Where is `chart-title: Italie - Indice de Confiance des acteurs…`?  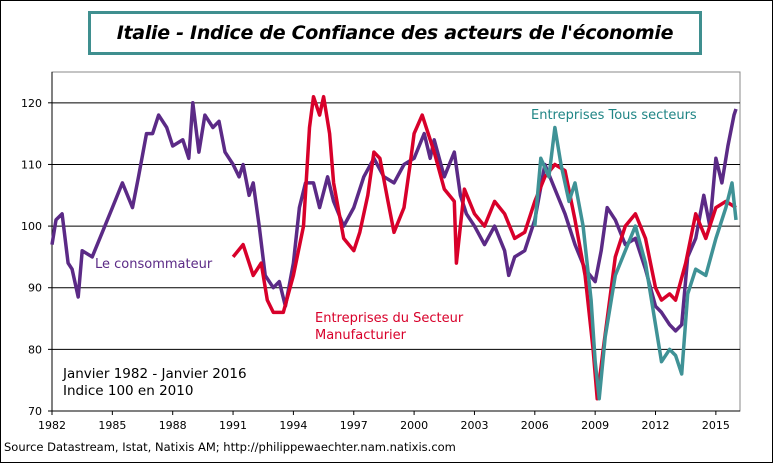 chart-title: Italie - Indice de Confiance des acteurs… is located at coordinates (395, 33).